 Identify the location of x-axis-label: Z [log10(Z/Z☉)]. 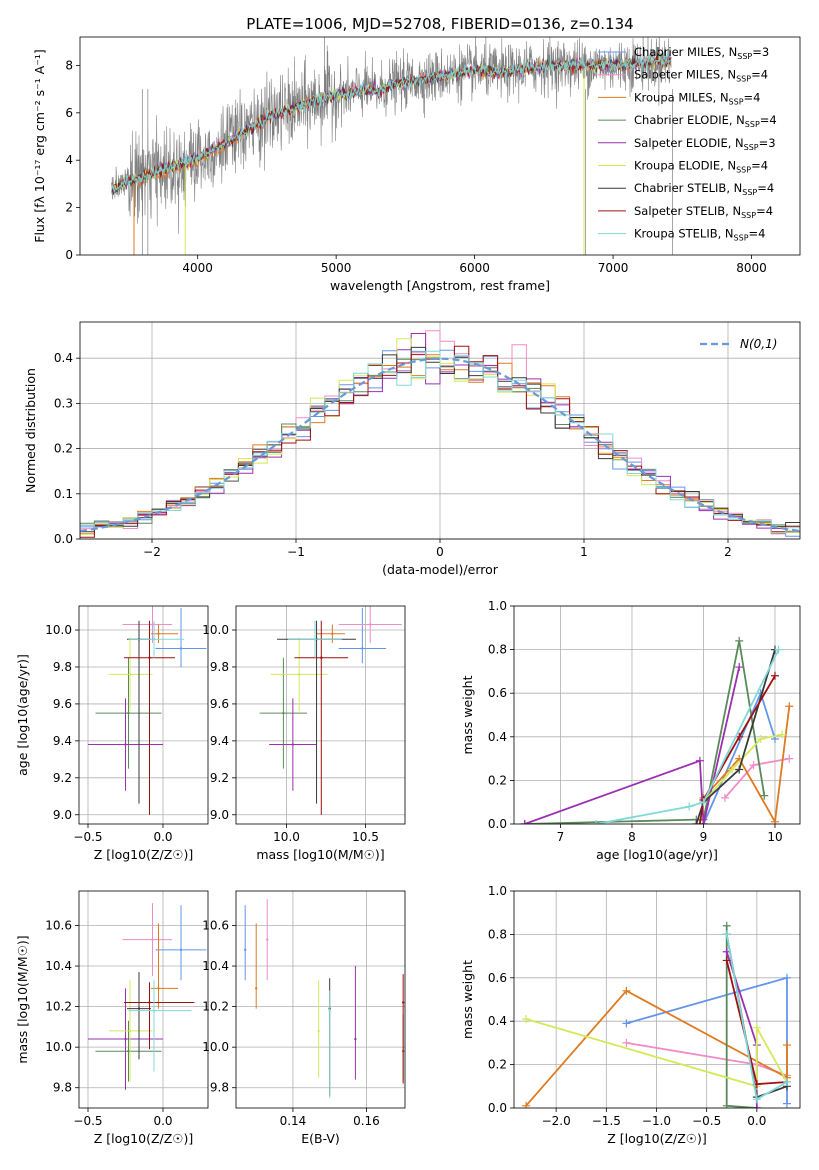
(144, 854).